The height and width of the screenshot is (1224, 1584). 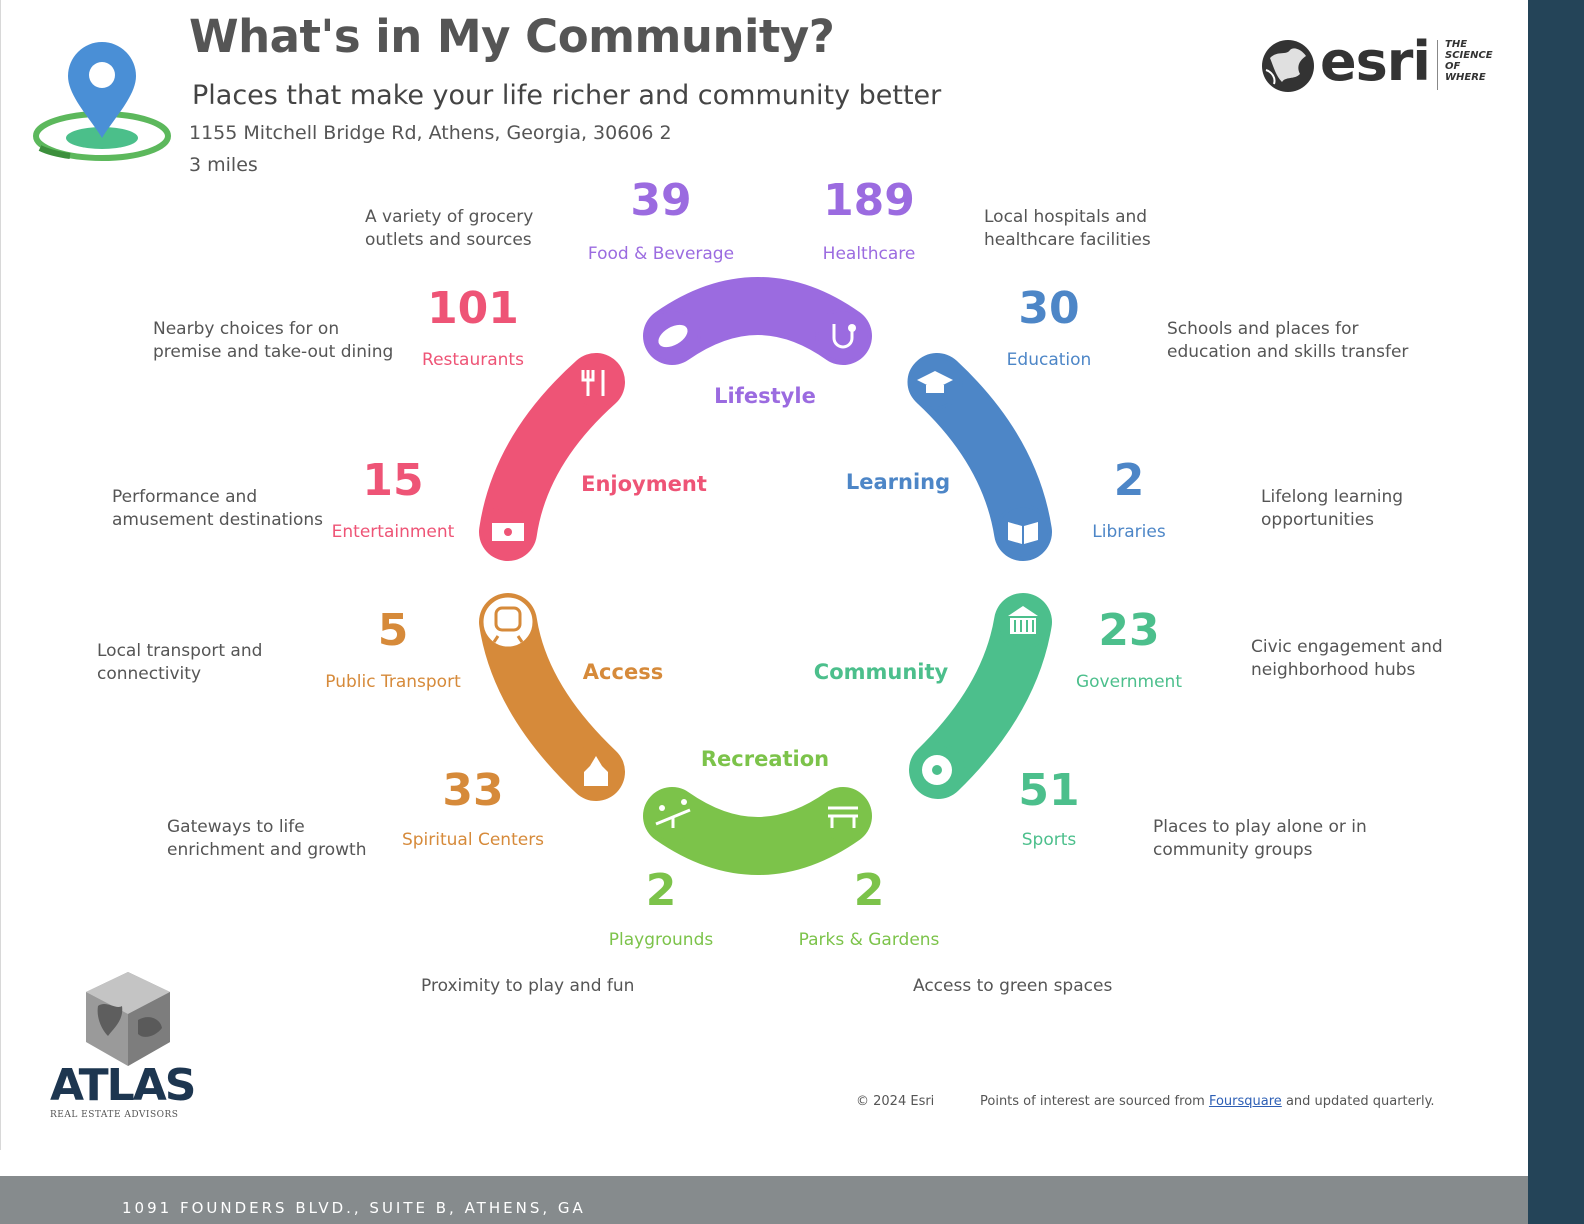 I want to click on education-count: 30, so click(x=1049, y=308).